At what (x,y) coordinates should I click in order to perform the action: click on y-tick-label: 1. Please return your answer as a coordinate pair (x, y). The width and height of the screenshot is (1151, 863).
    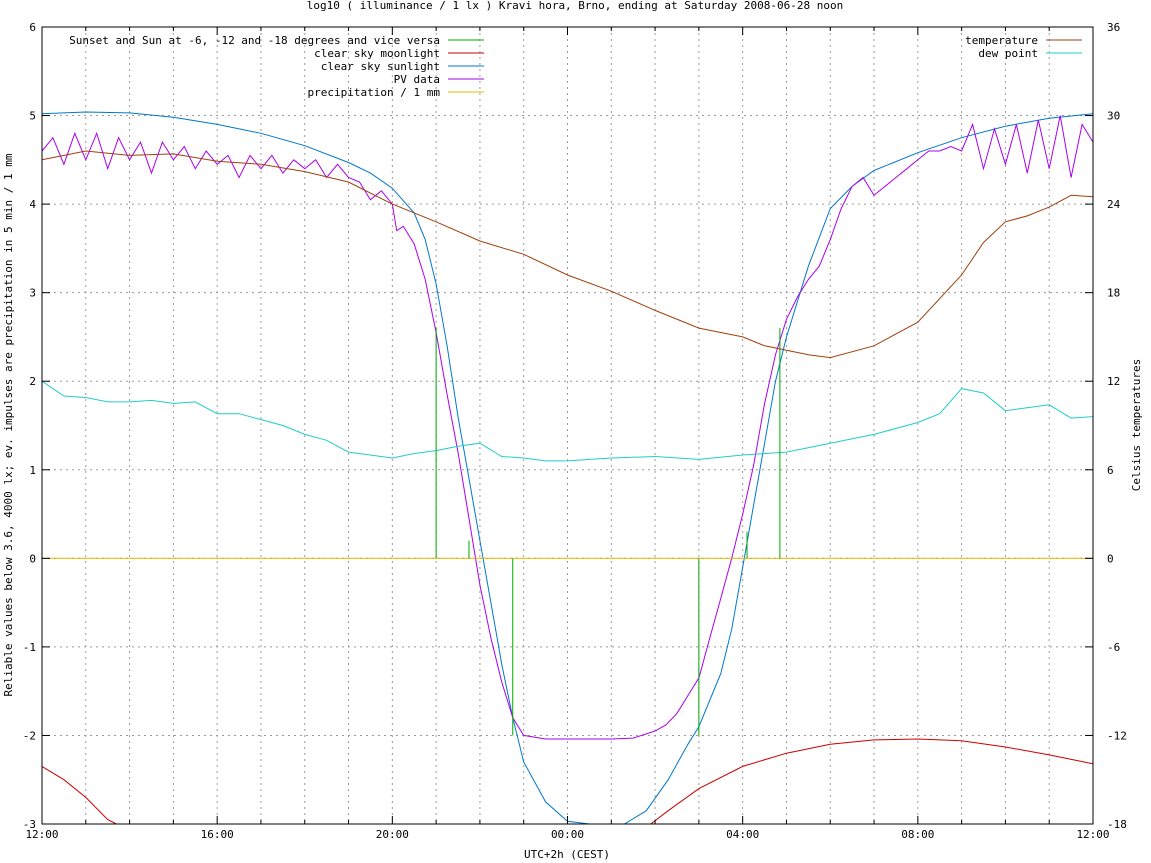
    Looking at the image, I should click on (32, 470).